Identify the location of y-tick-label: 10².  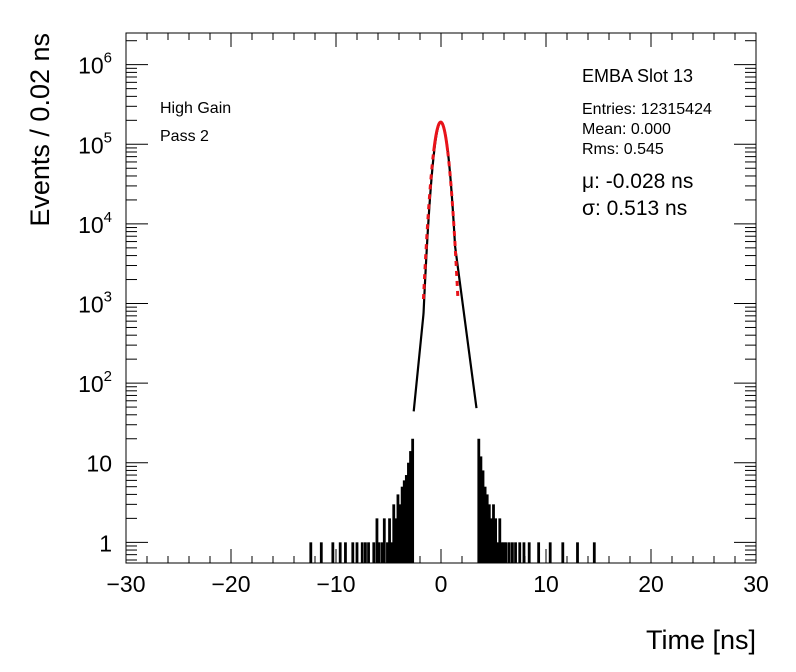
(95, 382).